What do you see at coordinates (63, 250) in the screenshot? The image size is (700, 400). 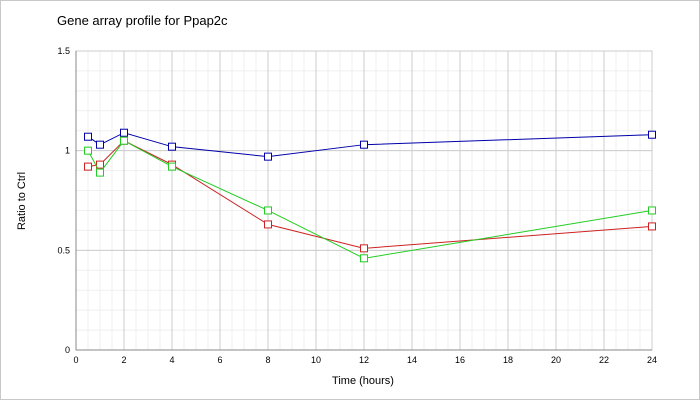 I see `y-tick-label: 0.5` at bounding box center [63, 250].